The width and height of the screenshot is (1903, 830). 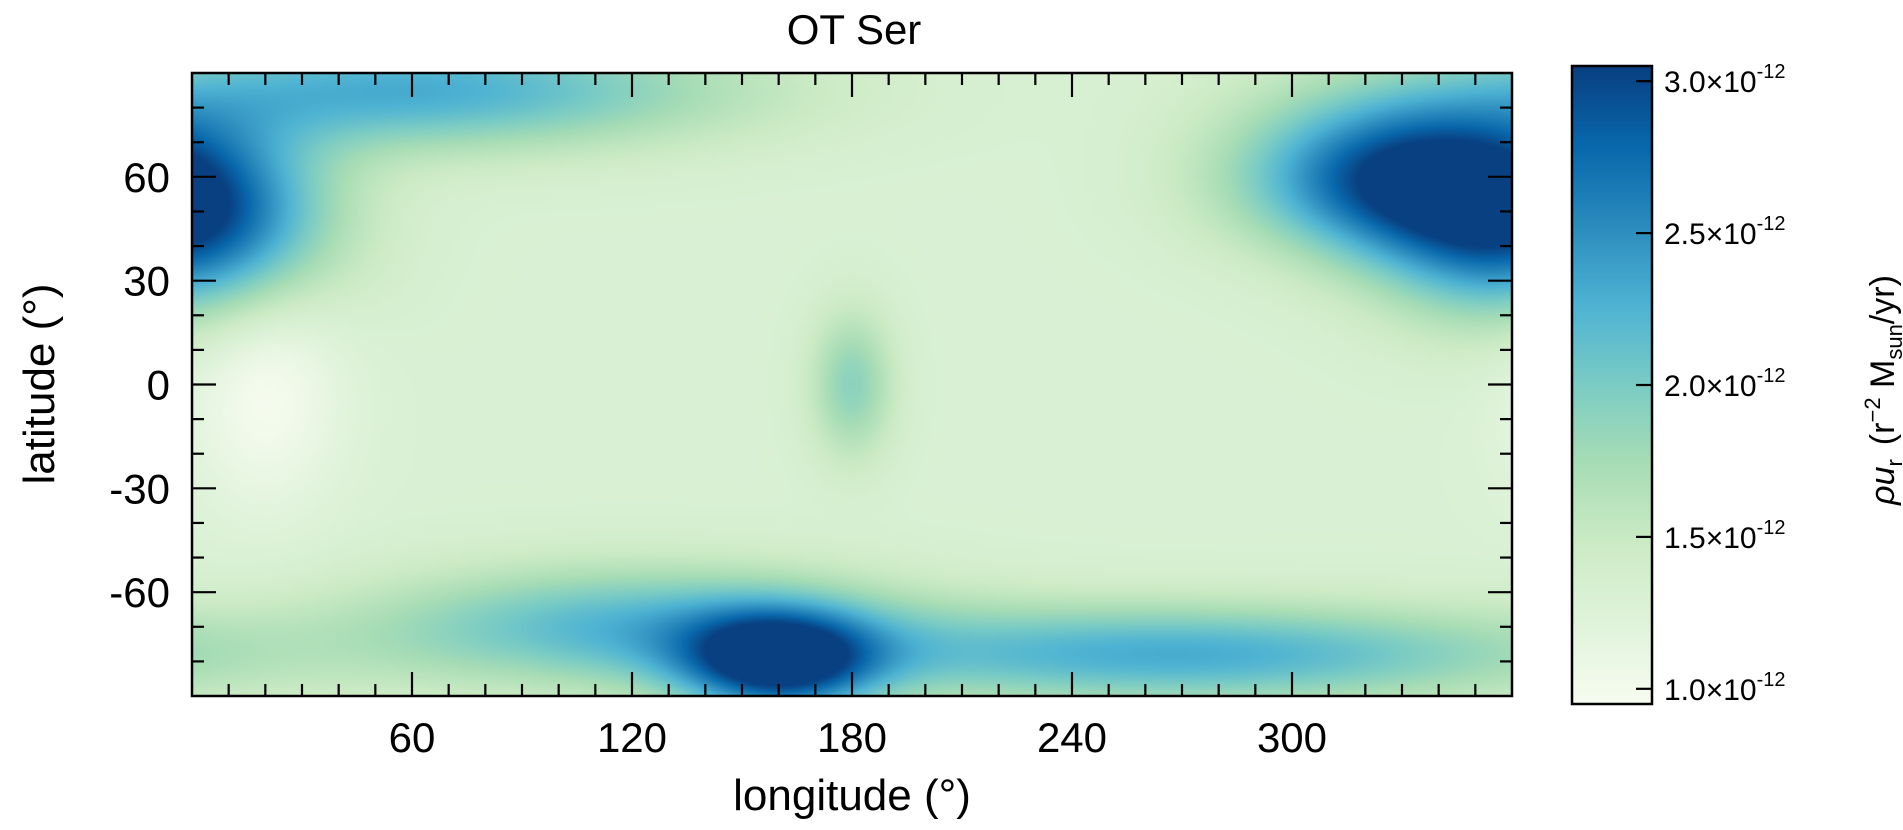 I want to click on colorbar-label-unit-exp: −2, so click(x=1872, y=409).